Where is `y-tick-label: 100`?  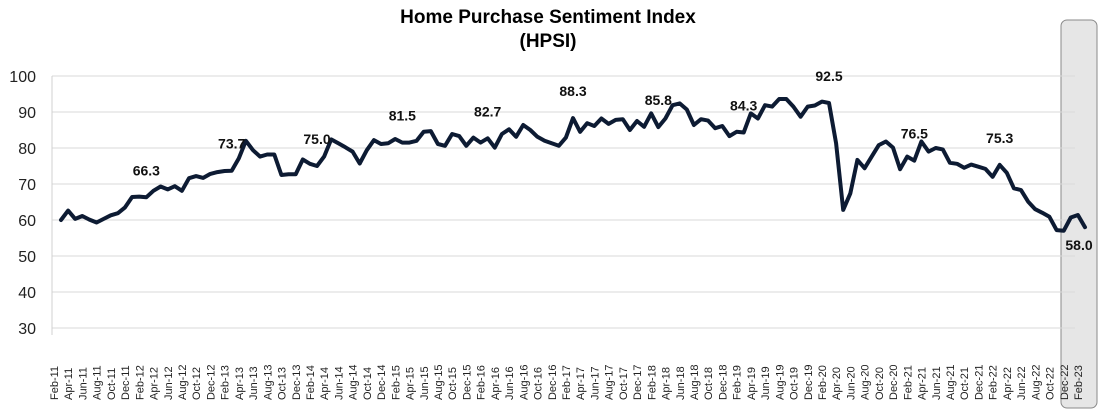
y-tick-label: 100 is located at coordinates (22, 77).